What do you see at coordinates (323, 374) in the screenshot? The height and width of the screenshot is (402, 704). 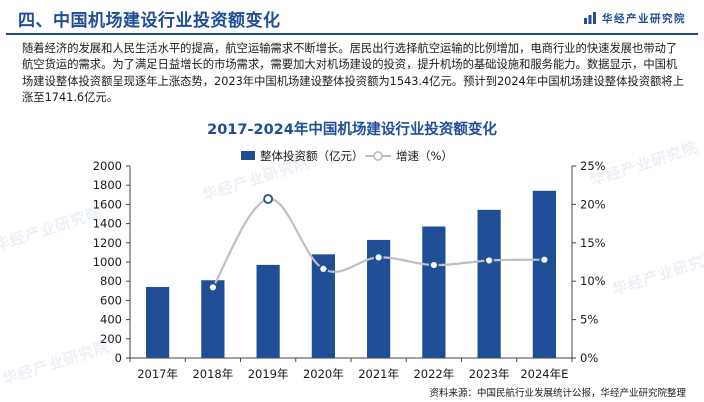 I see `x-tick-label: 2020年` at bounding box center [323, 374].